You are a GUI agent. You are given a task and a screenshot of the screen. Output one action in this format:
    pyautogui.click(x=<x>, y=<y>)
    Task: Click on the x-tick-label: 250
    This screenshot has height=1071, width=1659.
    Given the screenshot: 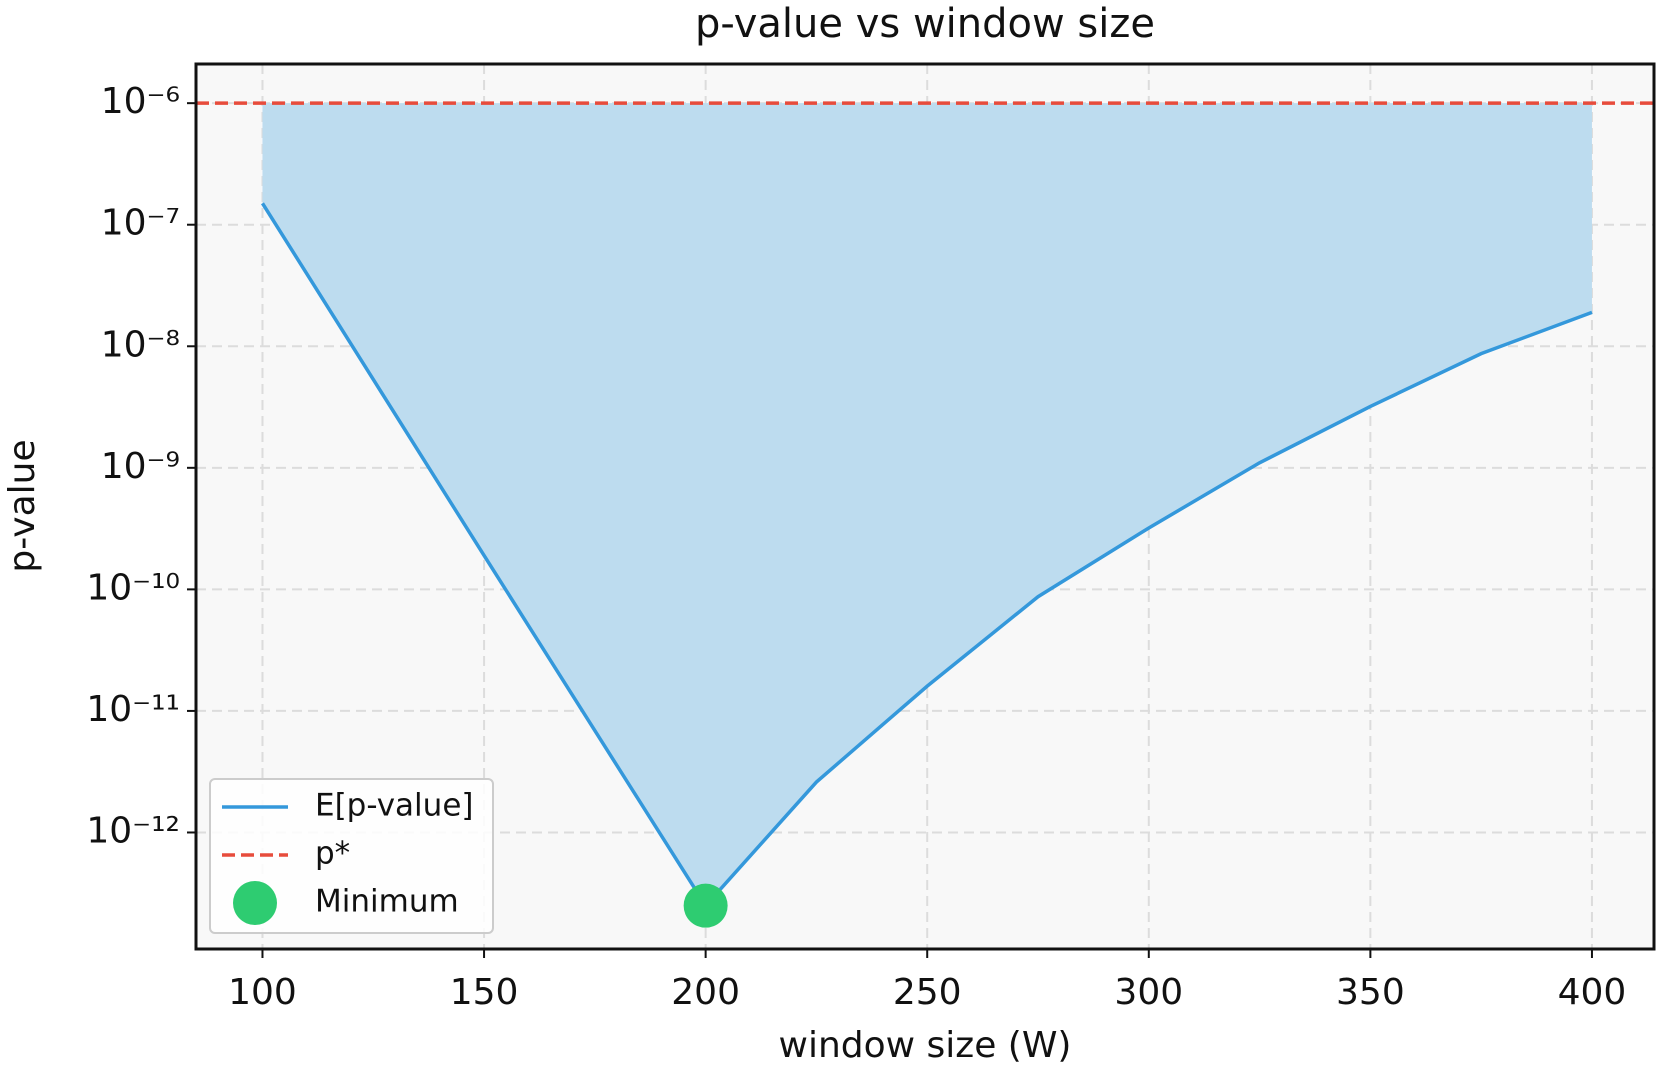 What is the action you would take?
    pyautogui.click(x=927, y=992)
    